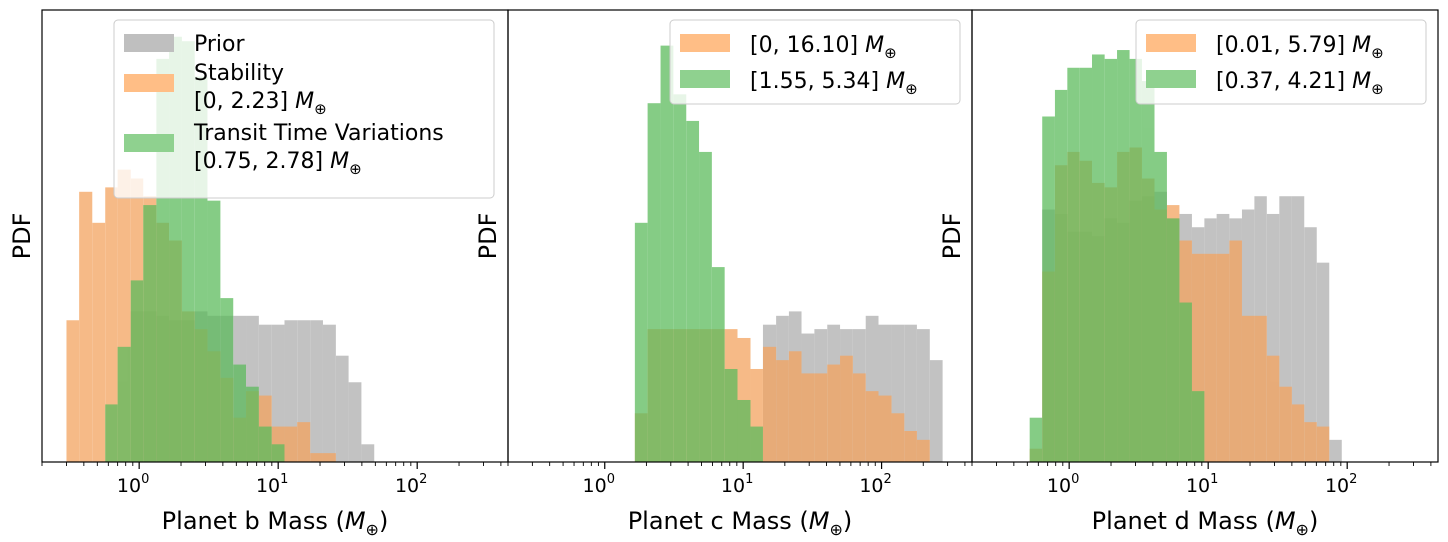 This screenshot has height=542, width=1448. What do you see at coordinates (318, 133) in the screenshot?
I see `legend-label-ttv: Transit Time Variations` at bounding box center [318, 133].